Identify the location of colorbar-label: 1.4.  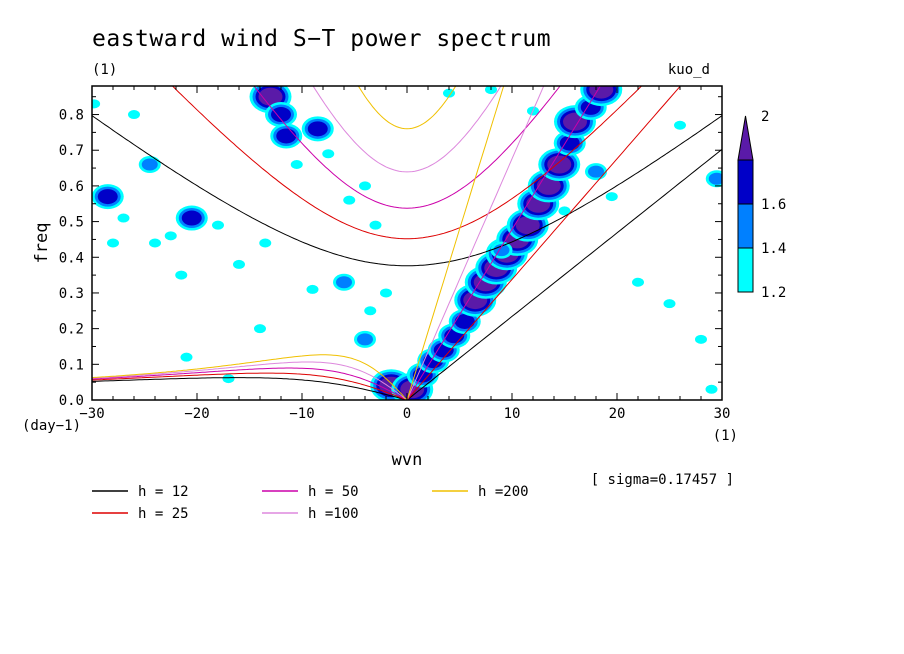
(773, 249).